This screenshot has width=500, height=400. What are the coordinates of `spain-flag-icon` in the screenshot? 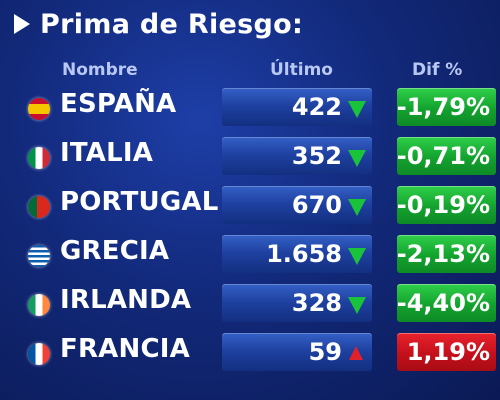 It's located at (39, 109).